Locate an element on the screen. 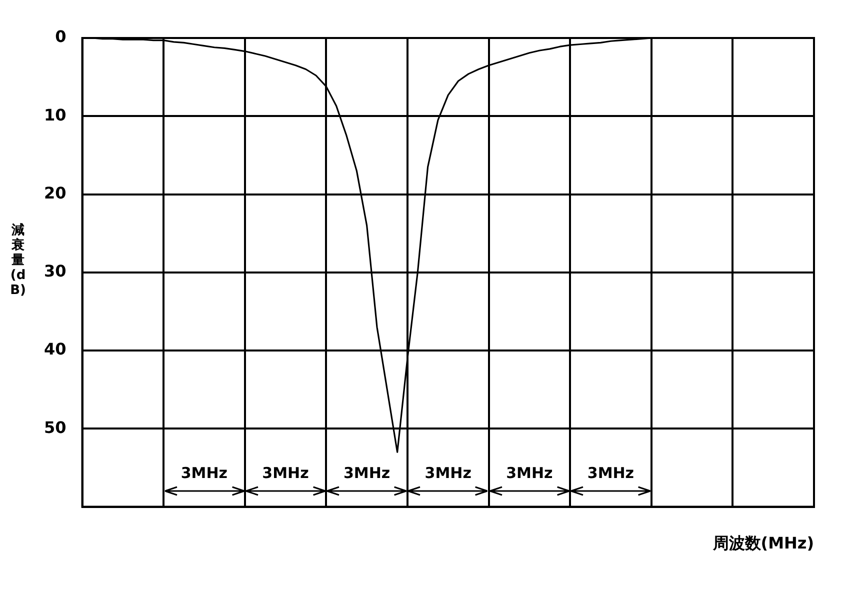 Image resolution: width=842 pixels, height=595 pixels. y-tick-label: 10 is located at coordinates (55, 114).